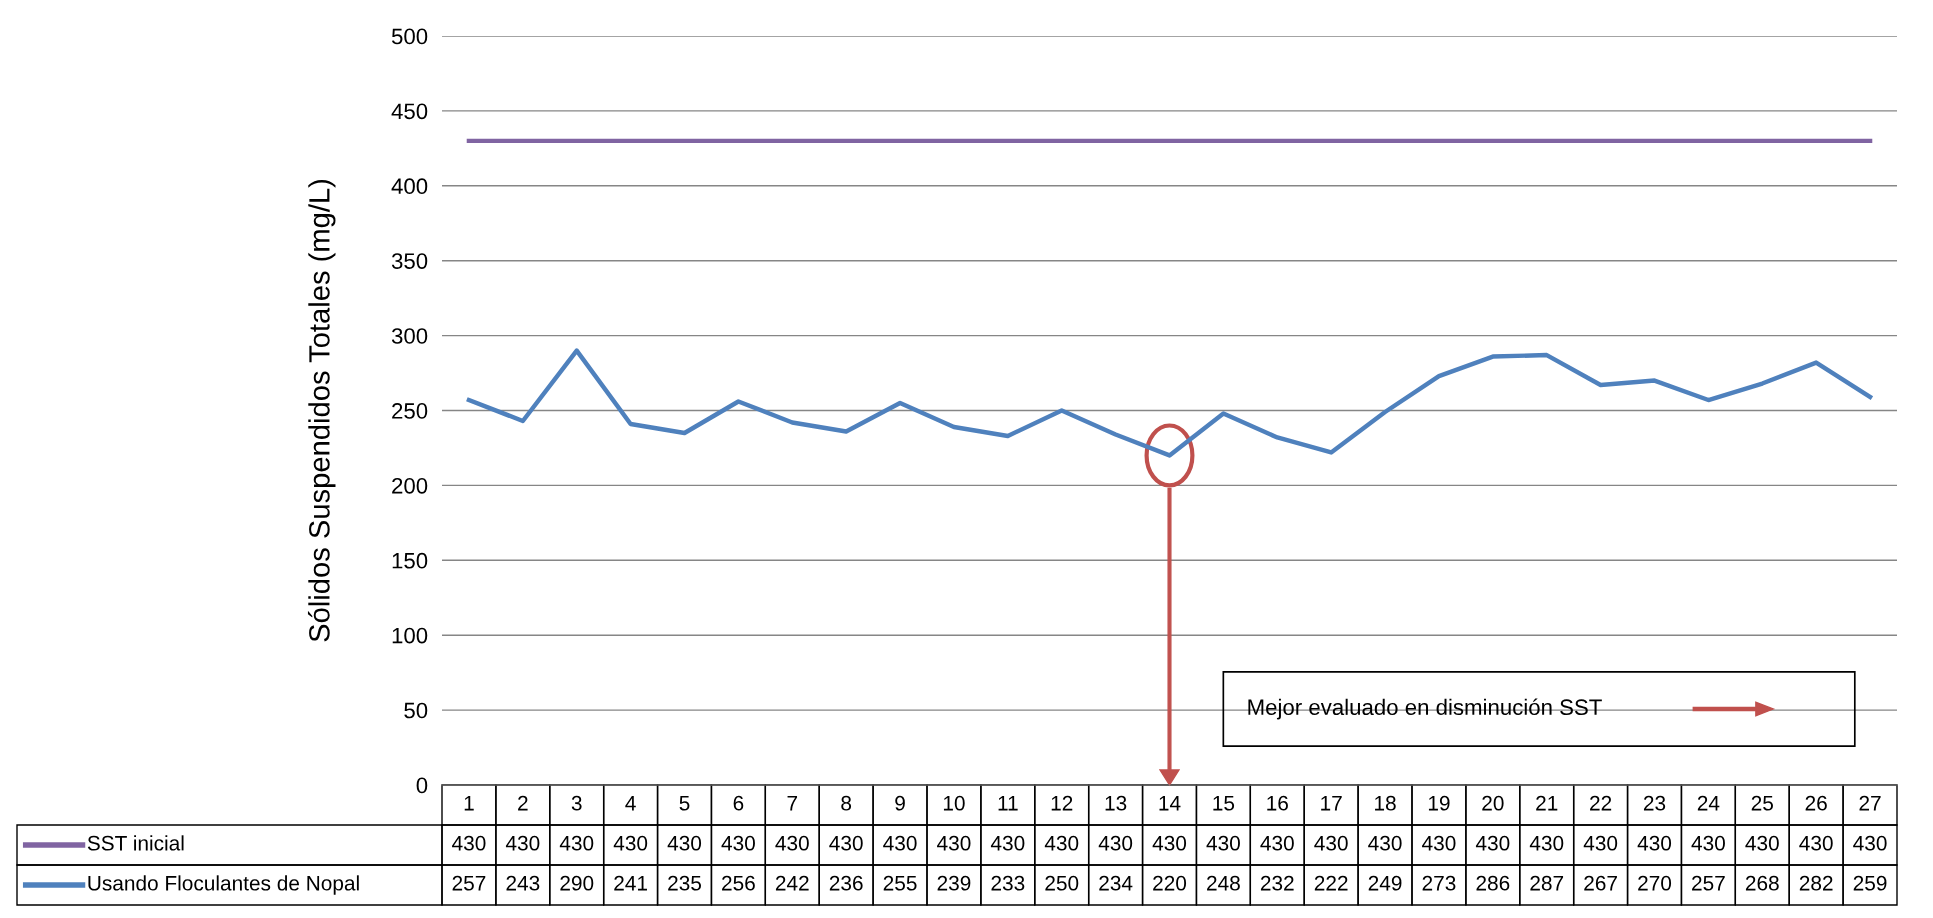  I want to click on data-label: 255, so click(900, 883).